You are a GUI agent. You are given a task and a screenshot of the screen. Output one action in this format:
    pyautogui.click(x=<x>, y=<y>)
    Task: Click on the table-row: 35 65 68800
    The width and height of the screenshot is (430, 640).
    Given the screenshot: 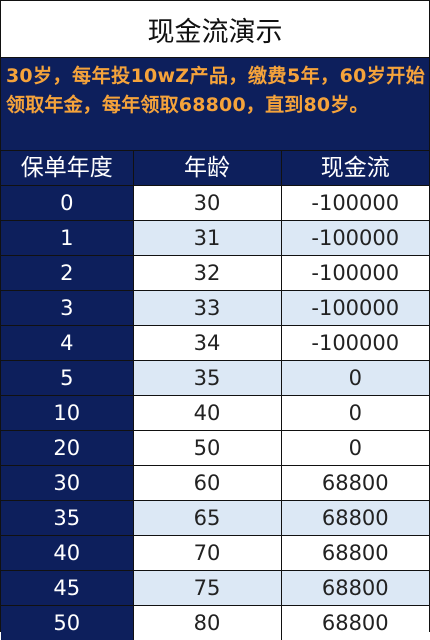 What is the action you would take?
    pyautogui.click(x=215, y=518)
    